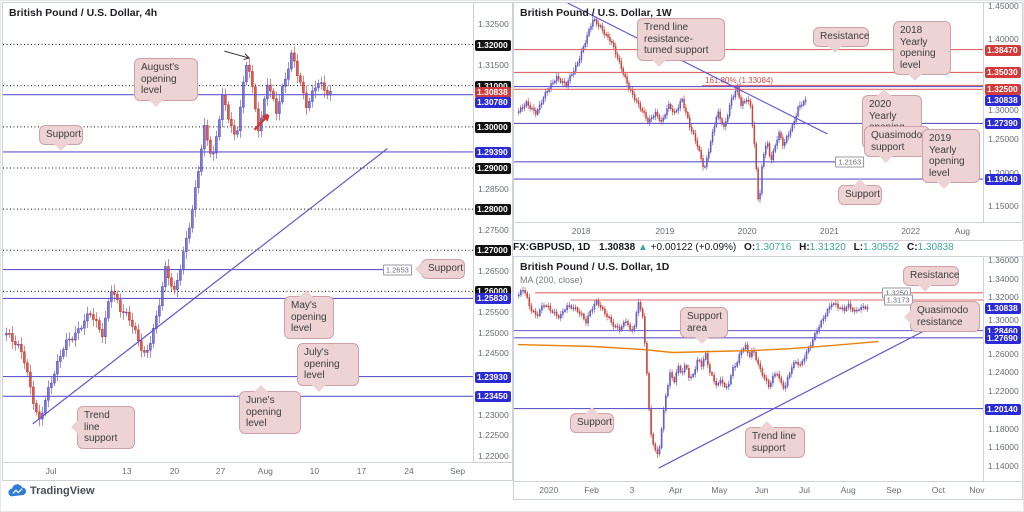 This screenshot has height=512, width=1024. I want to click on price-tick: 1.20000, so click(1003, 172).